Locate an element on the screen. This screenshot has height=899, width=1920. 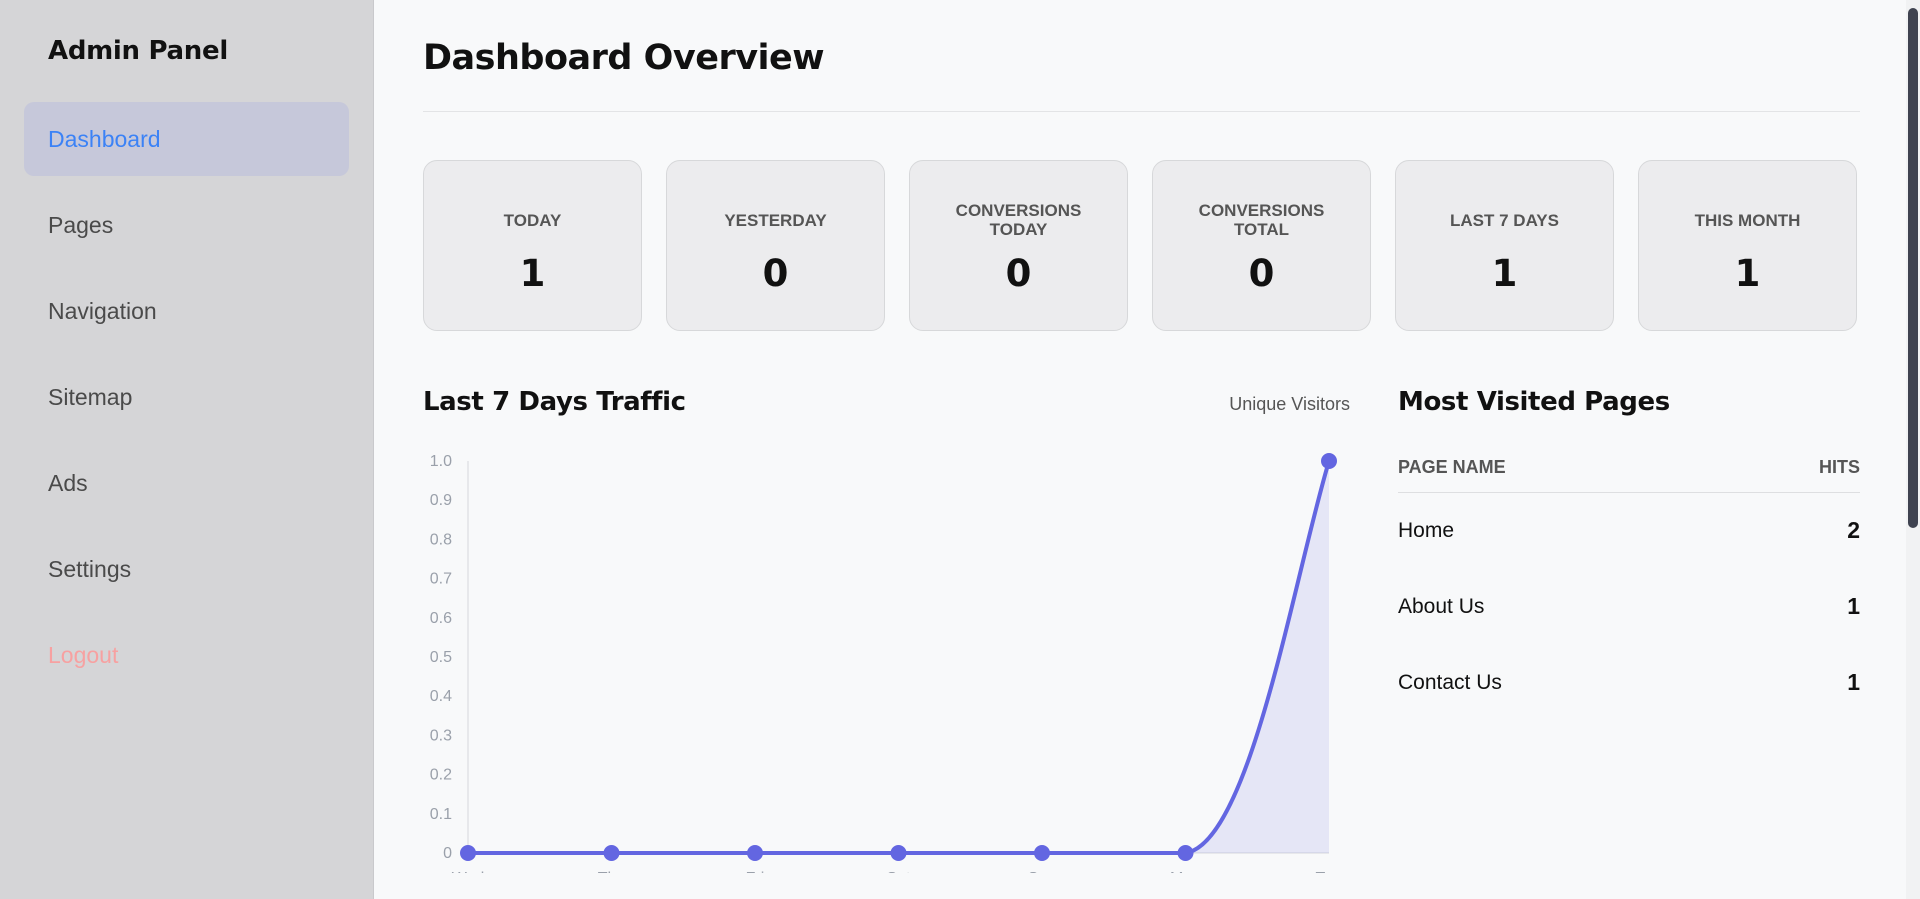
hits-cell: 2 is located at coordinates (1853, 530).